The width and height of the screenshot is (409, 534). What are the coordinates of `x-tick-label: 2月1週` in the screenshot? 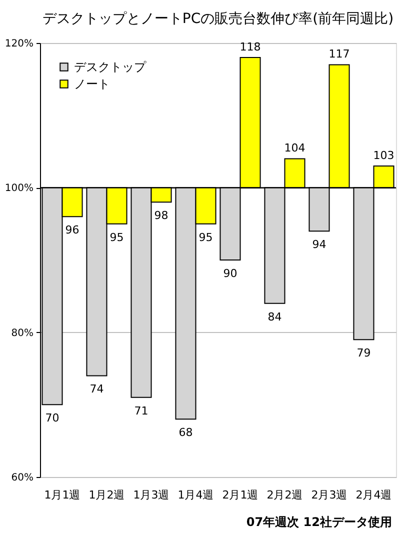 It's located at (240, 495).